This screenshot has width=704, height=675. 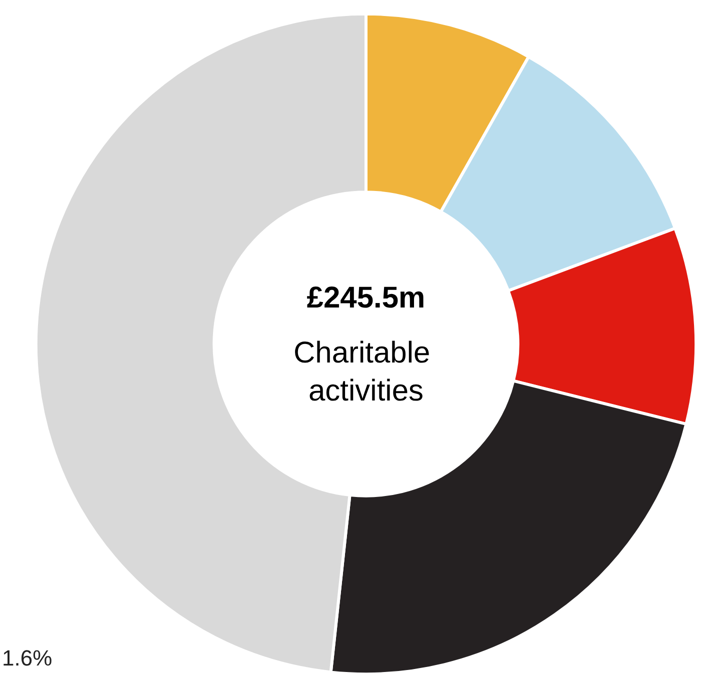 What do you see at coordinates (27, 658) in the screenshot?
I see `text: 1.6%` at bounding box center [27, 658].